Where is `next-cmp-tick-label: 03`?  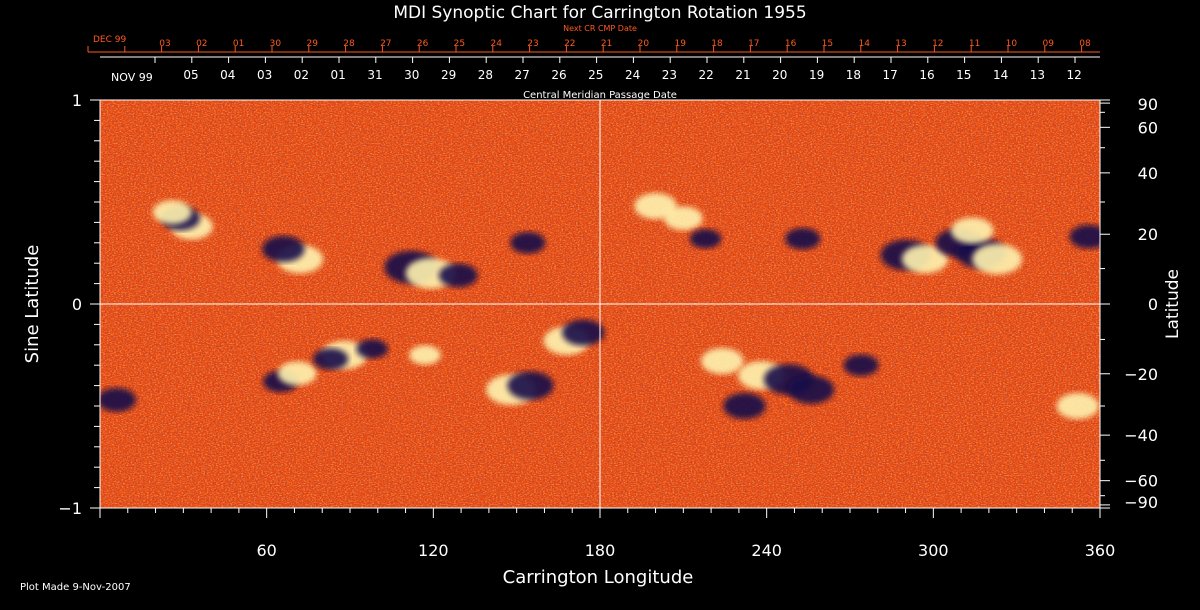
next-cmp-tick-label: 03 is located at coordinates (164, 44).